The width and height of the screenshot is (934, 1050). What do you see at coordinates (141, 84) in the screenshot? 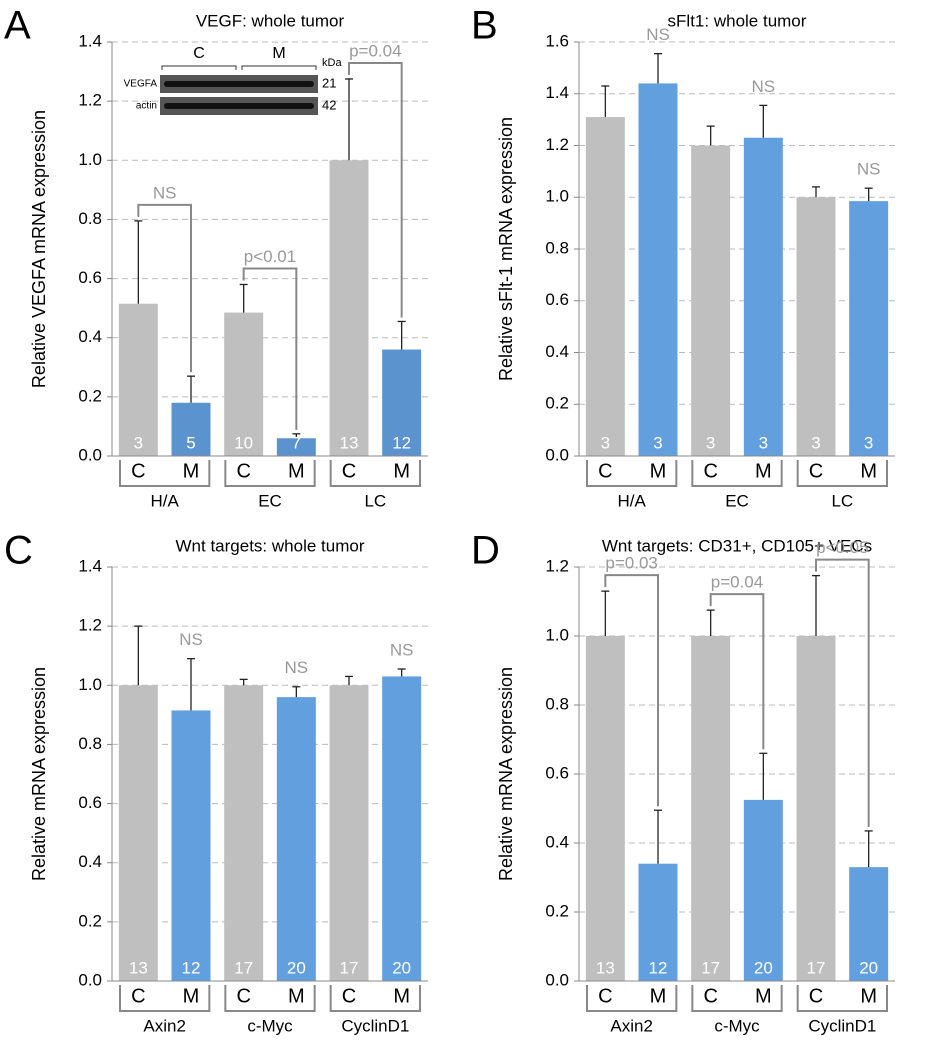
I see `band-name: VEGFA` at bounding box center [141, 84].